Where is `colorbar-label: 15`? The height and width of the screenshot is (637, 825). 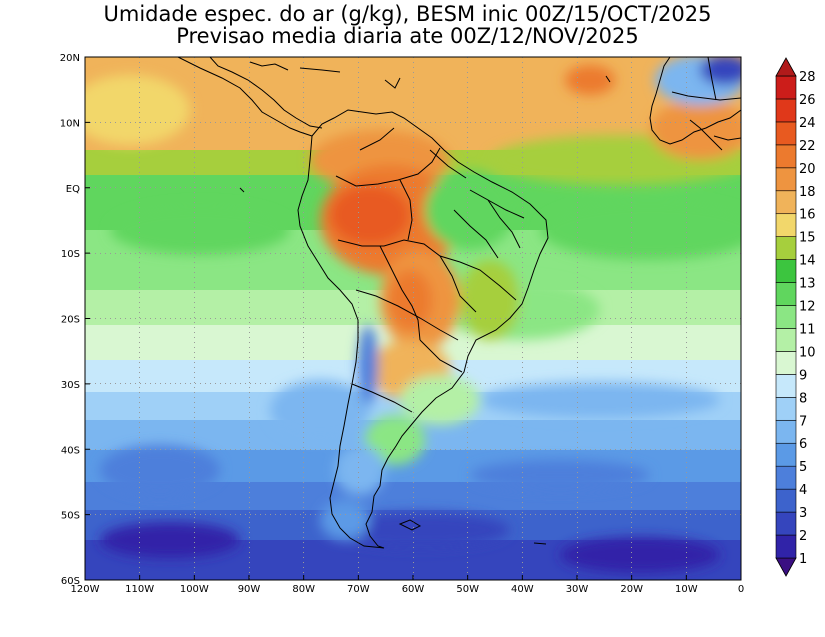 colorbar-label: 15 is located at coordinates (807, 238).